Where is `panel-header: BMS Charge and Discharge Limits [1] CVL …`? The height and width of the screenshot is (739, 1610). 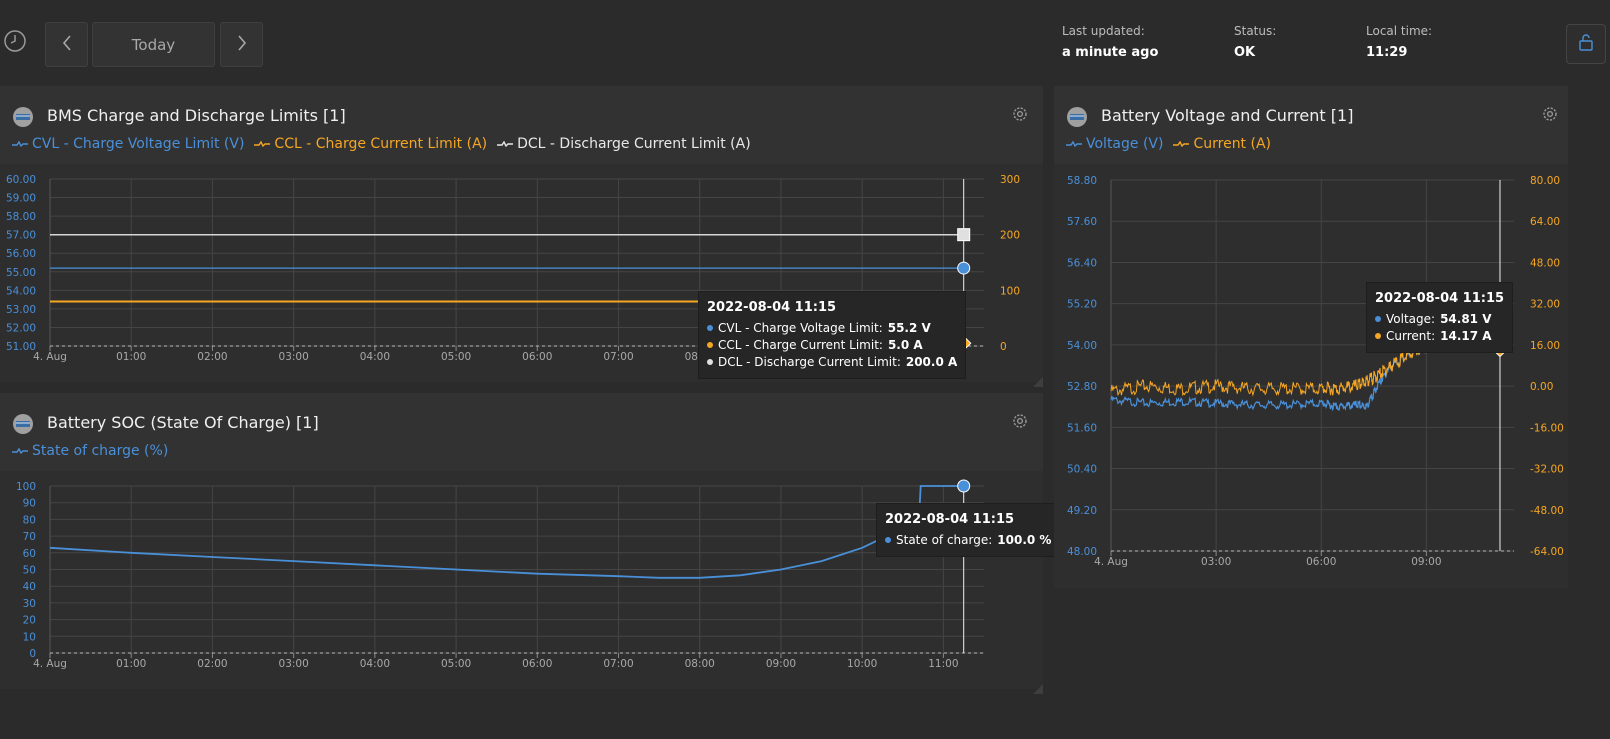 panel-header: BMS Charge and Discharge Limits [1] CVL … is located at coordinates (521, 126).